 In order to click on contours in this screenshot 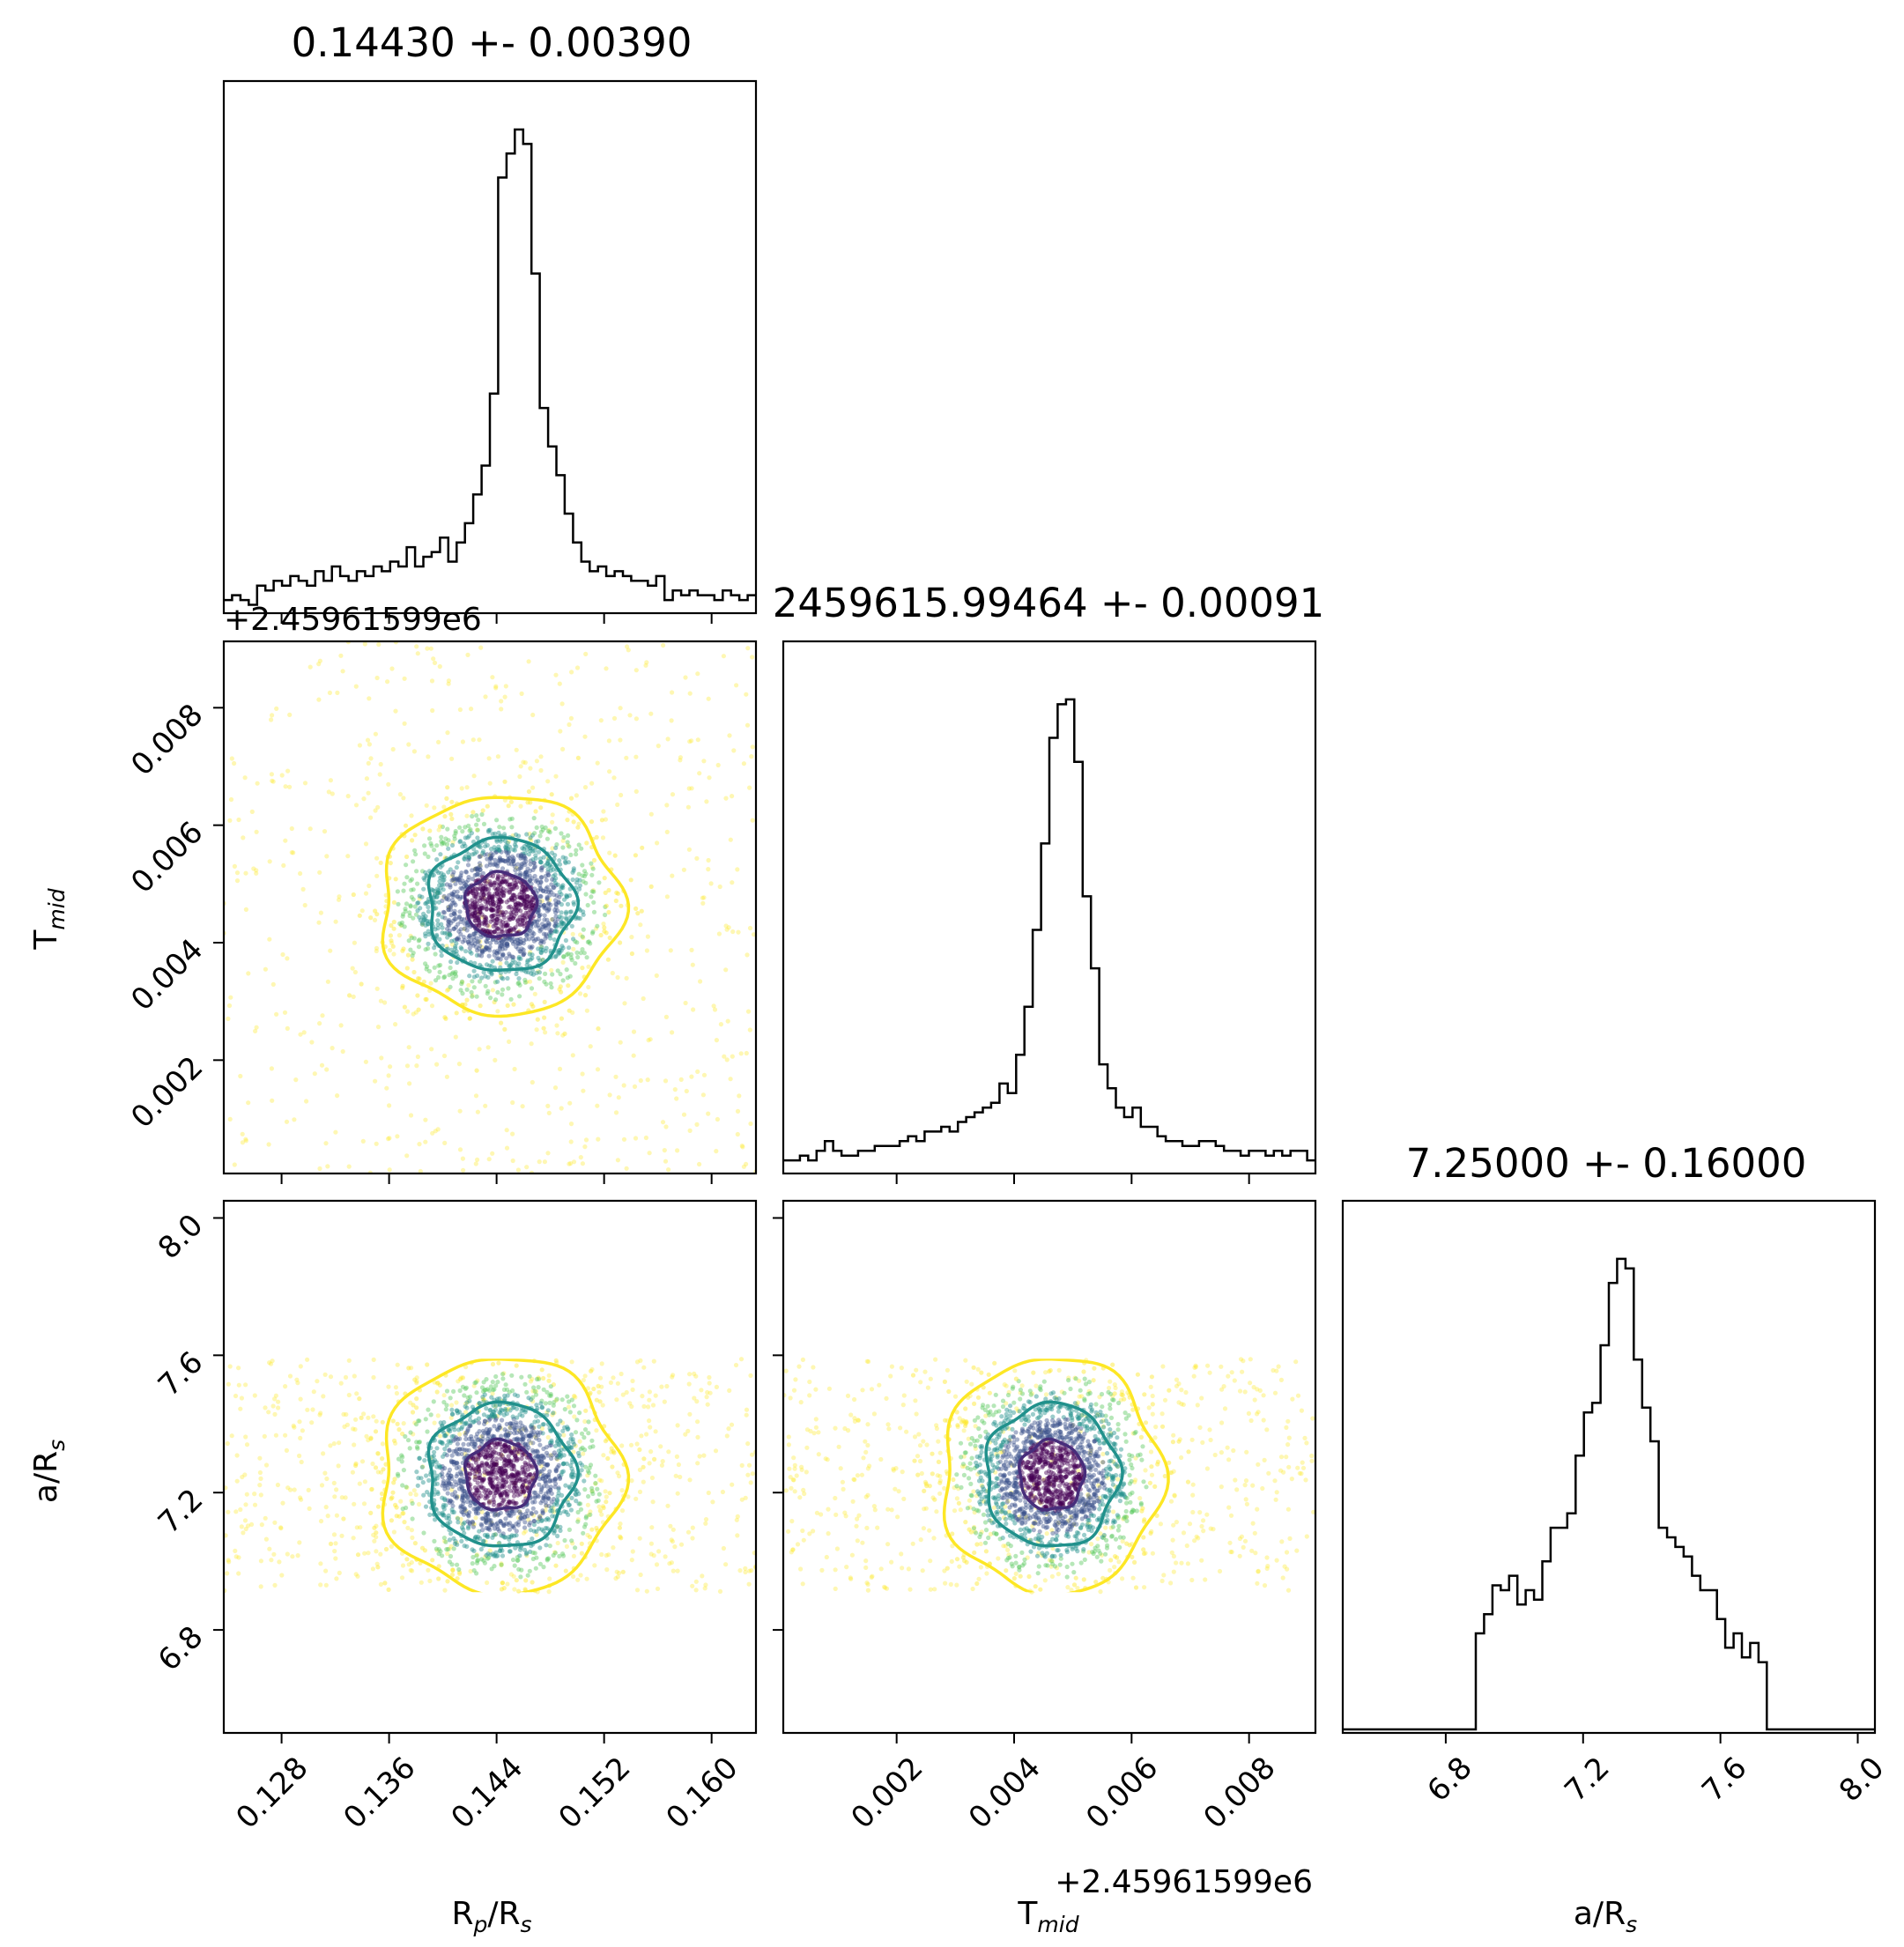, I will do `click(506, 907)`.